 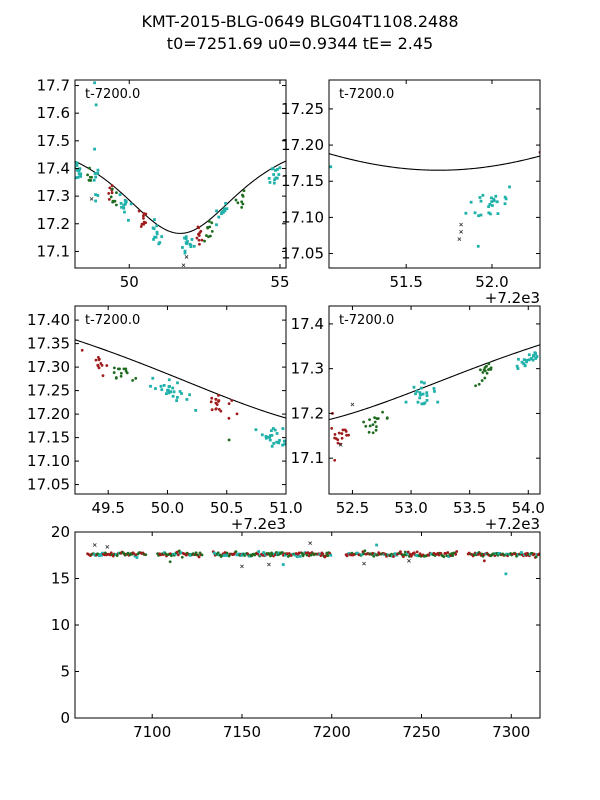 I want to click on y-tick-label: 17.1, so click(x=53, y=251).